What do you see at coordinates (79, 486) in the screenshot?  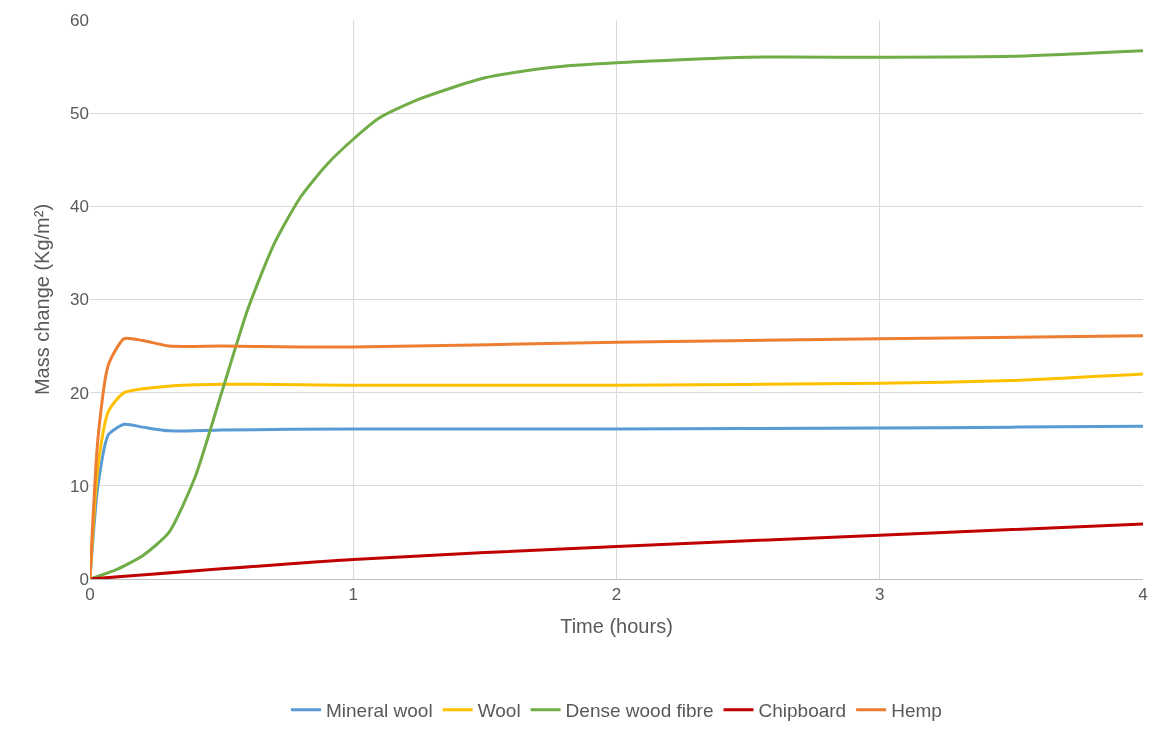 I see `y-tick-label: 10` at bounding box center [79, 486].